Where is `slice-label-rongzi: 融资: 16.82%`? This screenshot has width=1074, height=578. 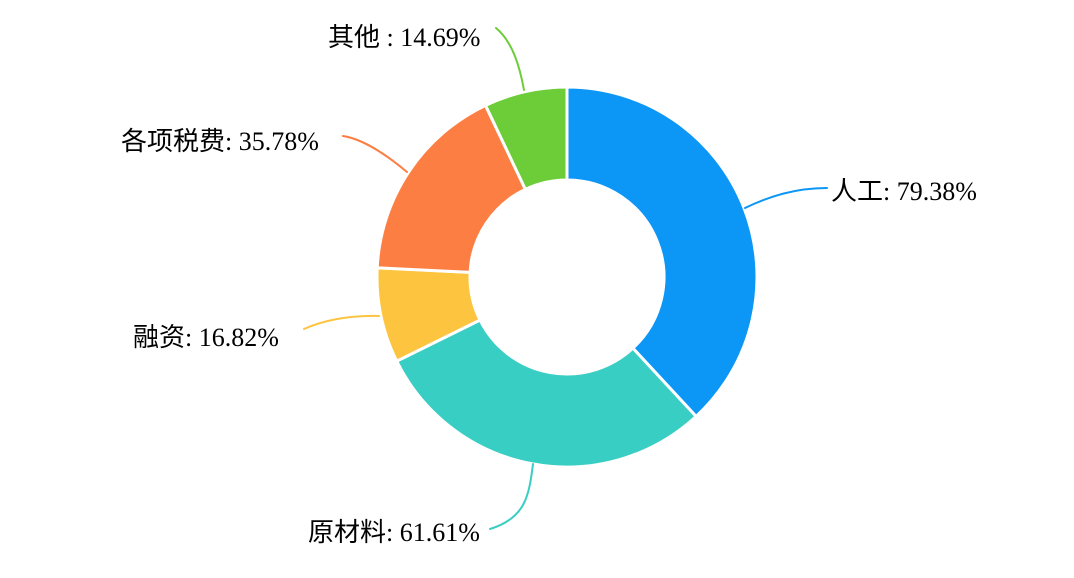 slice-label-rongzi: 融资: 16.82% is located at coordinates (206, 337).